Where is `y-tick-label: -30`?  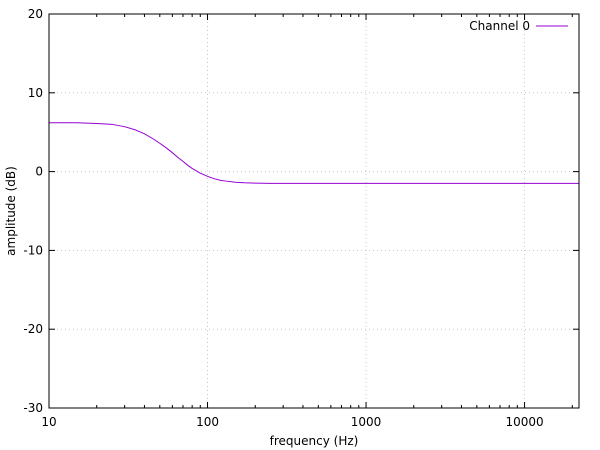
y-tick-label: -30 is located at coordinates (33, 408).